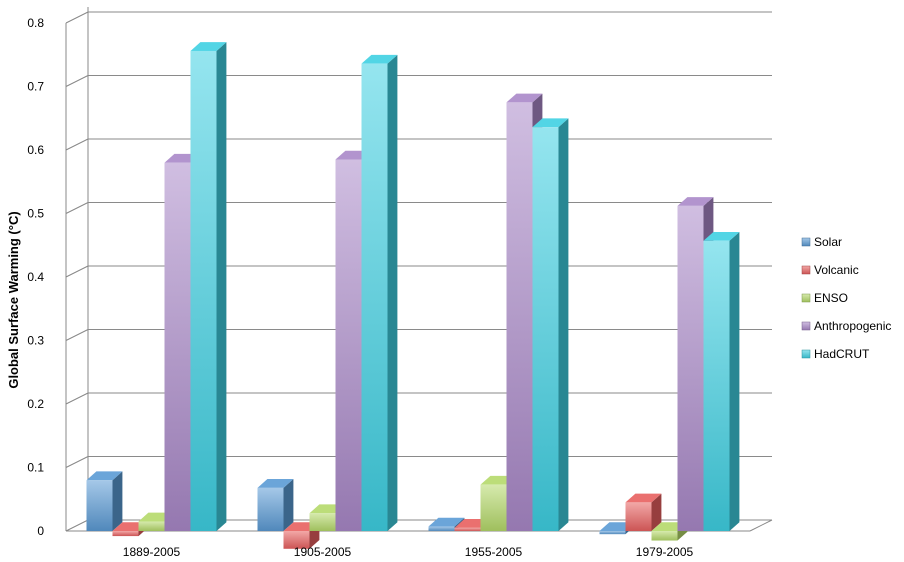 The width and height of the screenshot is (904, 562). I want to click on legend-item-anthropogenic: Anthropogenic, so click(846, 326).